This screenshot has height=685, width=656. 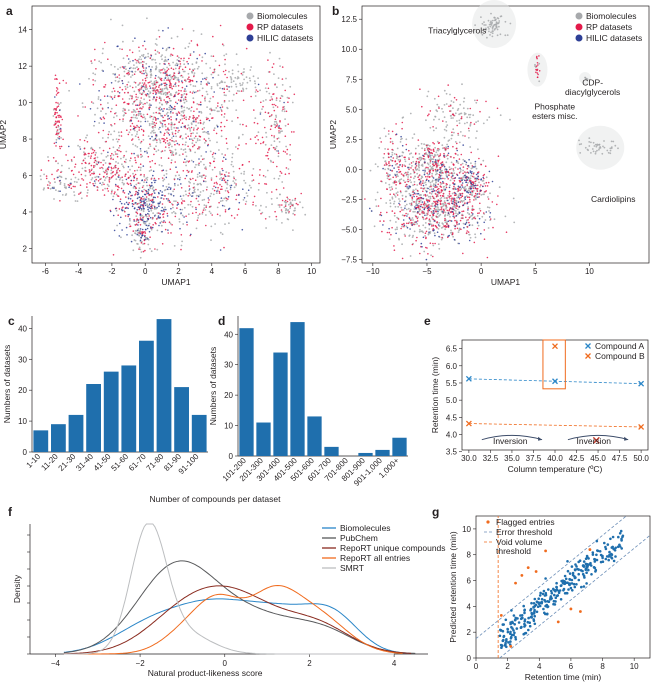 I want to click on b-xtick-label: −10, so click(x=373, y=271).